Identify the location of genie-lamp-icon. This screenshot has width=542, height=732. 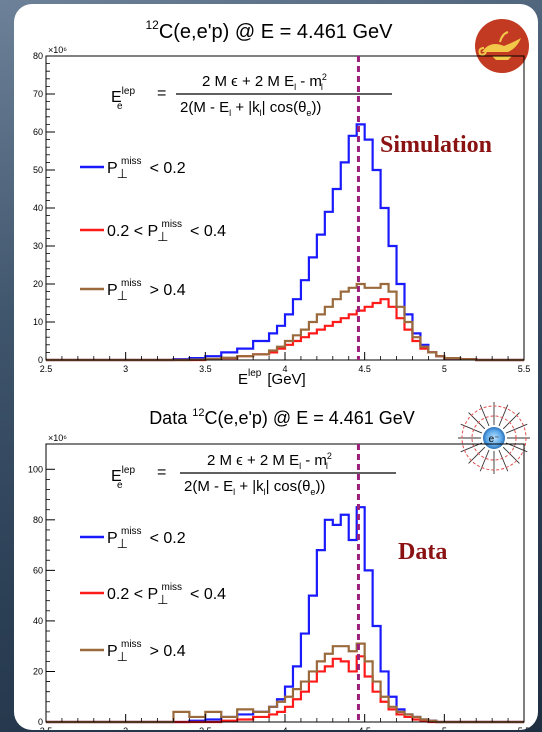
(502, 46).